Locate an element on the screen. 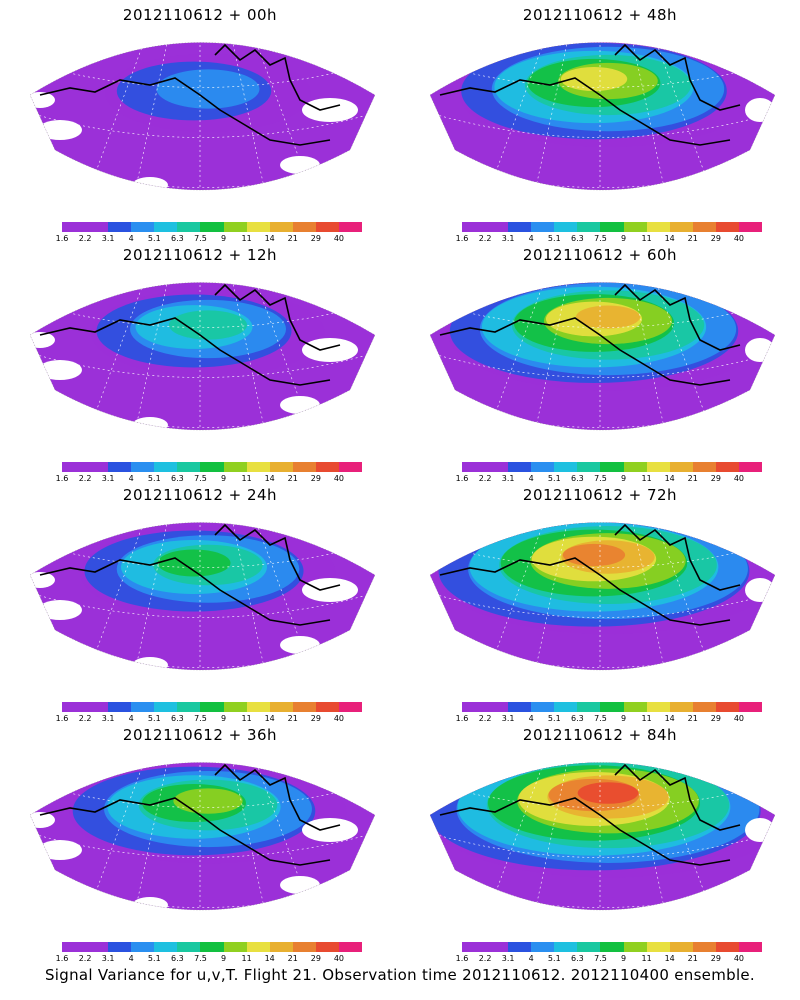 Image resolution: width=800 pixels, height=1000 pixels. colorbar-label: 4 is located at coordinates (131, 718).